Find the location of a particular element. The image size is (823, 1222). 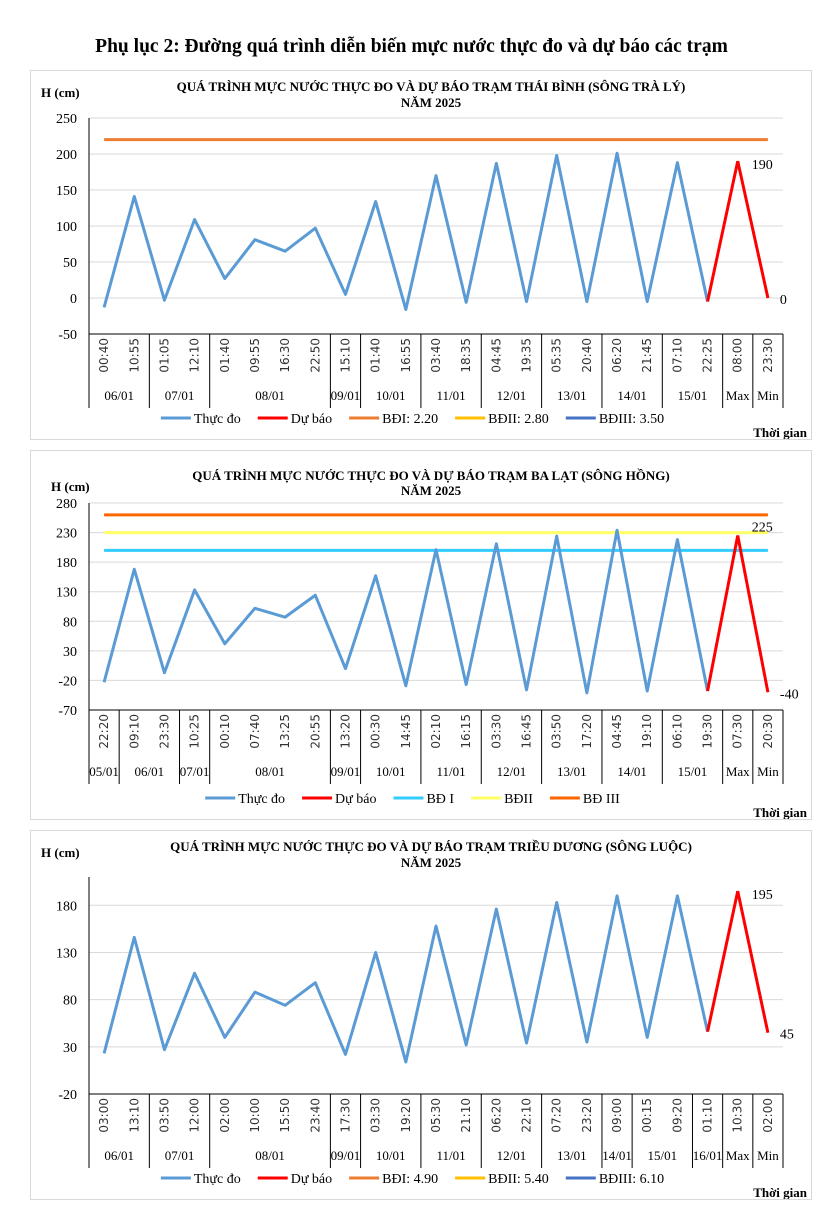

x-tick-label: 03:50 is located at coordinates (557, 731).